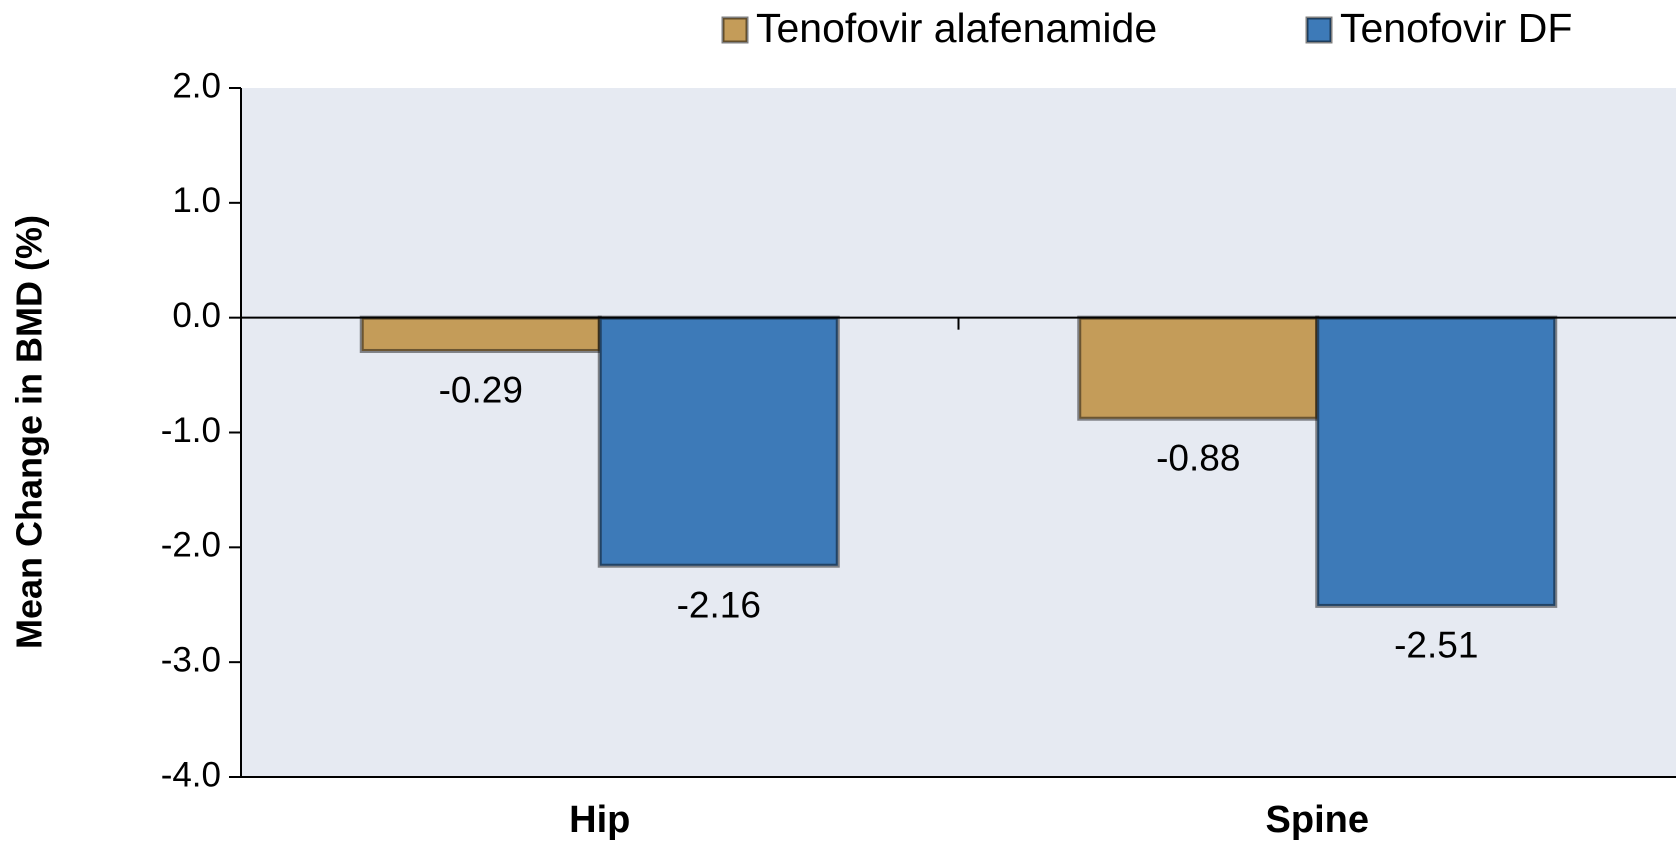 This screenshot has width=1680, height=845. What do you see at coordinates (1317, 820) in the screenshot?
I see `x-tick-label: Spine` at bounding box center [1317, 820].